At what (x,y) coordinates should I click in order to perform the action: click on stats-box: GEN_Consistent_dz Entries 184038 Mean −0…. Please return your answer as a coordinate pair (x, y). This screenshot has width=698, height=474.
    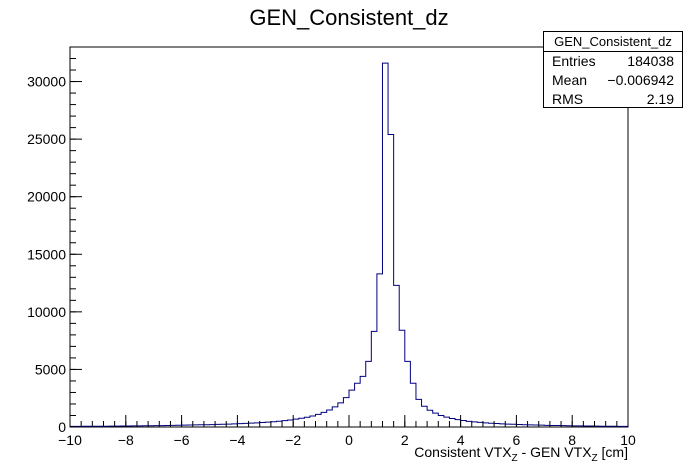
    Looking at the image, I should click on (613, 69).